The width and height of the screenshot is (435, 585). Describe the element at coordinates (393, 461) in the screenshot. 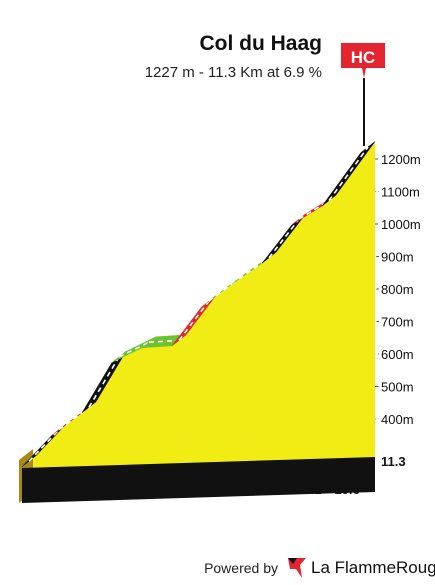

I see `total-distance-label: 11.3` at that location.